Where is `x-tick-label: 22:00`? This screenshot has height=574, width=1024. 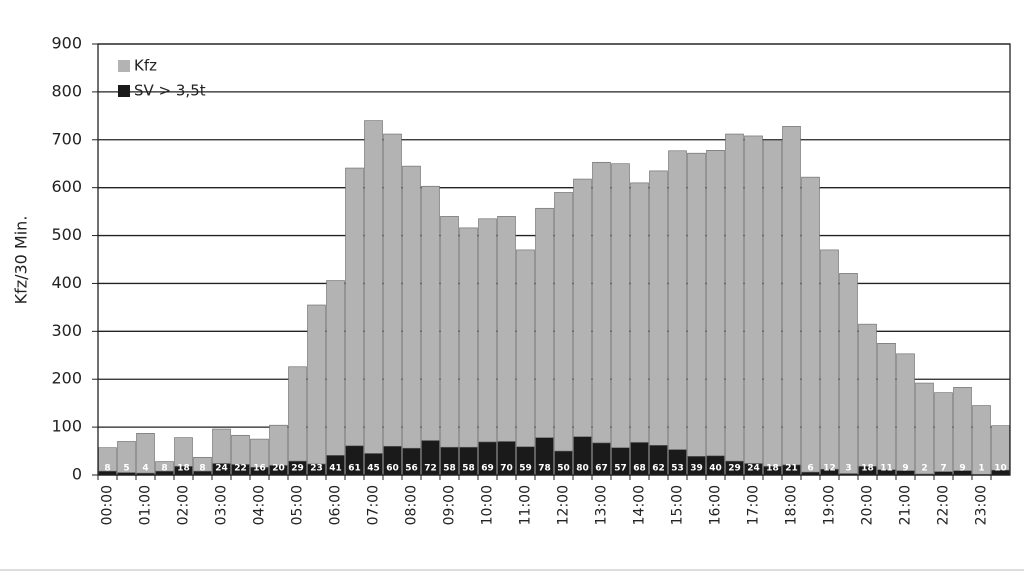
x-tick-label: 22:00 is located at coordinates (944, 505).